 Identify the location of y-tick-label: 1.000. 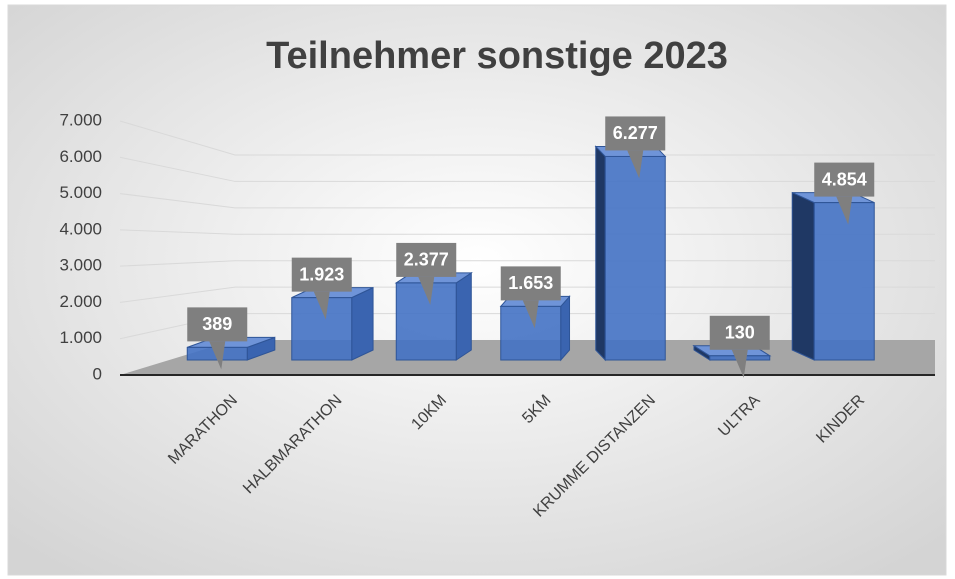
(80, 337).